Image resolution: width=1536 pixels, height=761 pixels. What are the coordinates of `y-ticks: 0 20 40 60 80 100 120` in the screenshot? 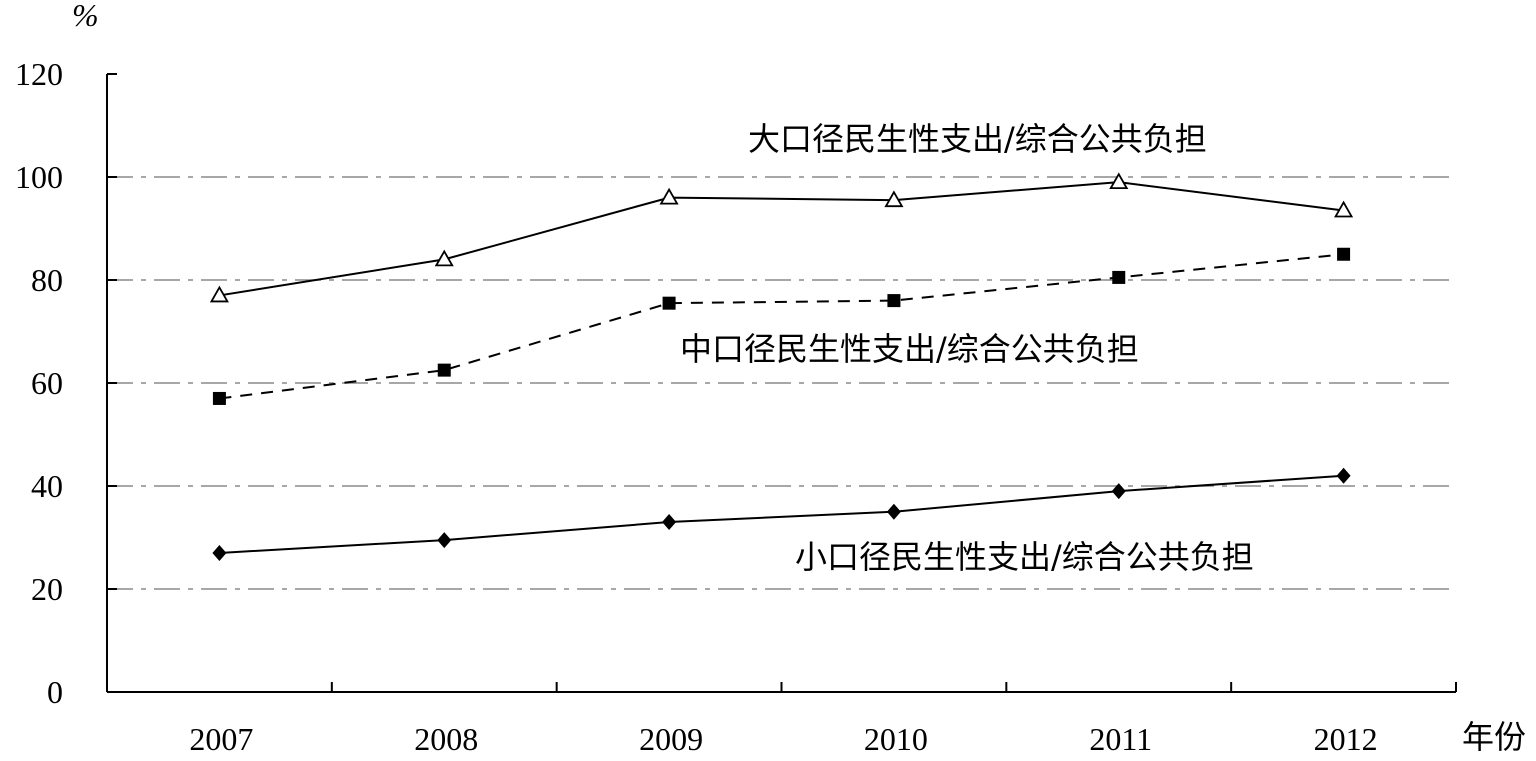 It's located at (66, 383).